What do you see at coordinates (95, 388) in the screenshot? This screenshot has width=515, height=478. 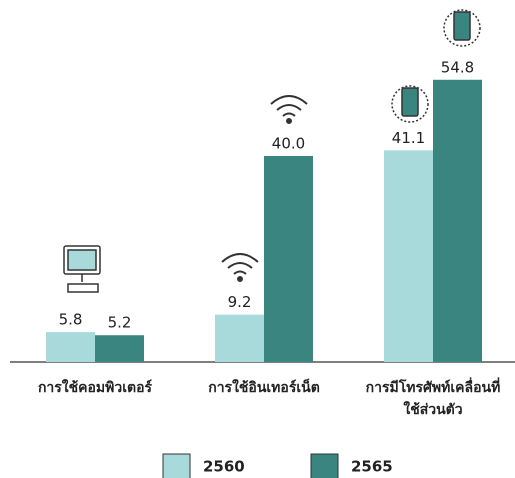 I see `x-tick-label: การใช้คอมพิวเตอร์` at bounding box center [95, 388].